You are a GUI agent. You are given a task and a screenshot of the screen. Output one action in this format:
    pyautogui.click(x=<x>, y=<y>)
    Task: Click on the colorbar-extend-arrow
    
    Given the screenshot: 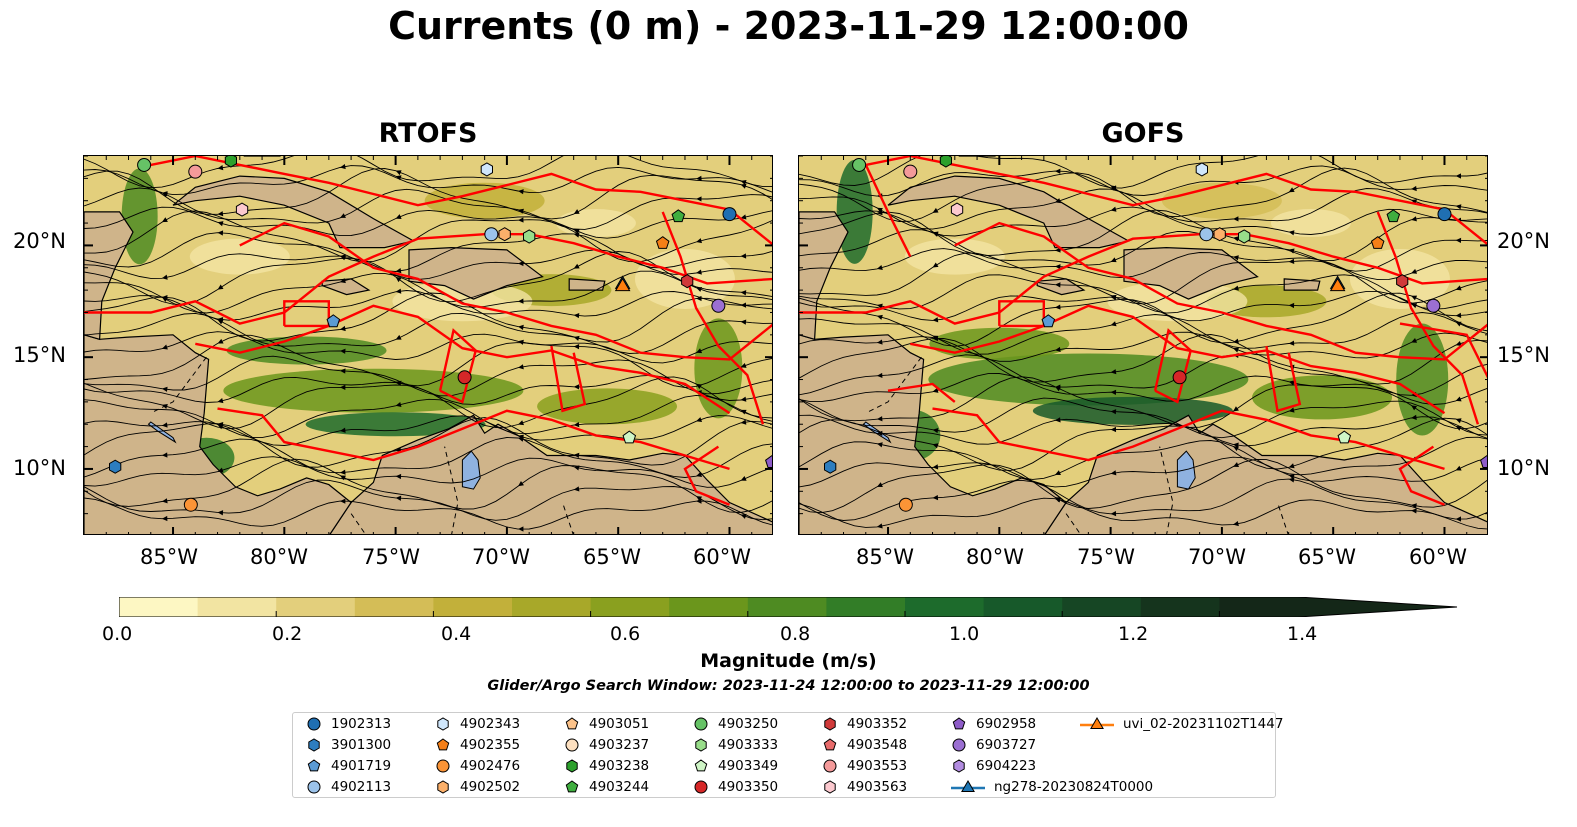 What is the action you would take?
    pyautogui.click(x=1377, y=607)
    